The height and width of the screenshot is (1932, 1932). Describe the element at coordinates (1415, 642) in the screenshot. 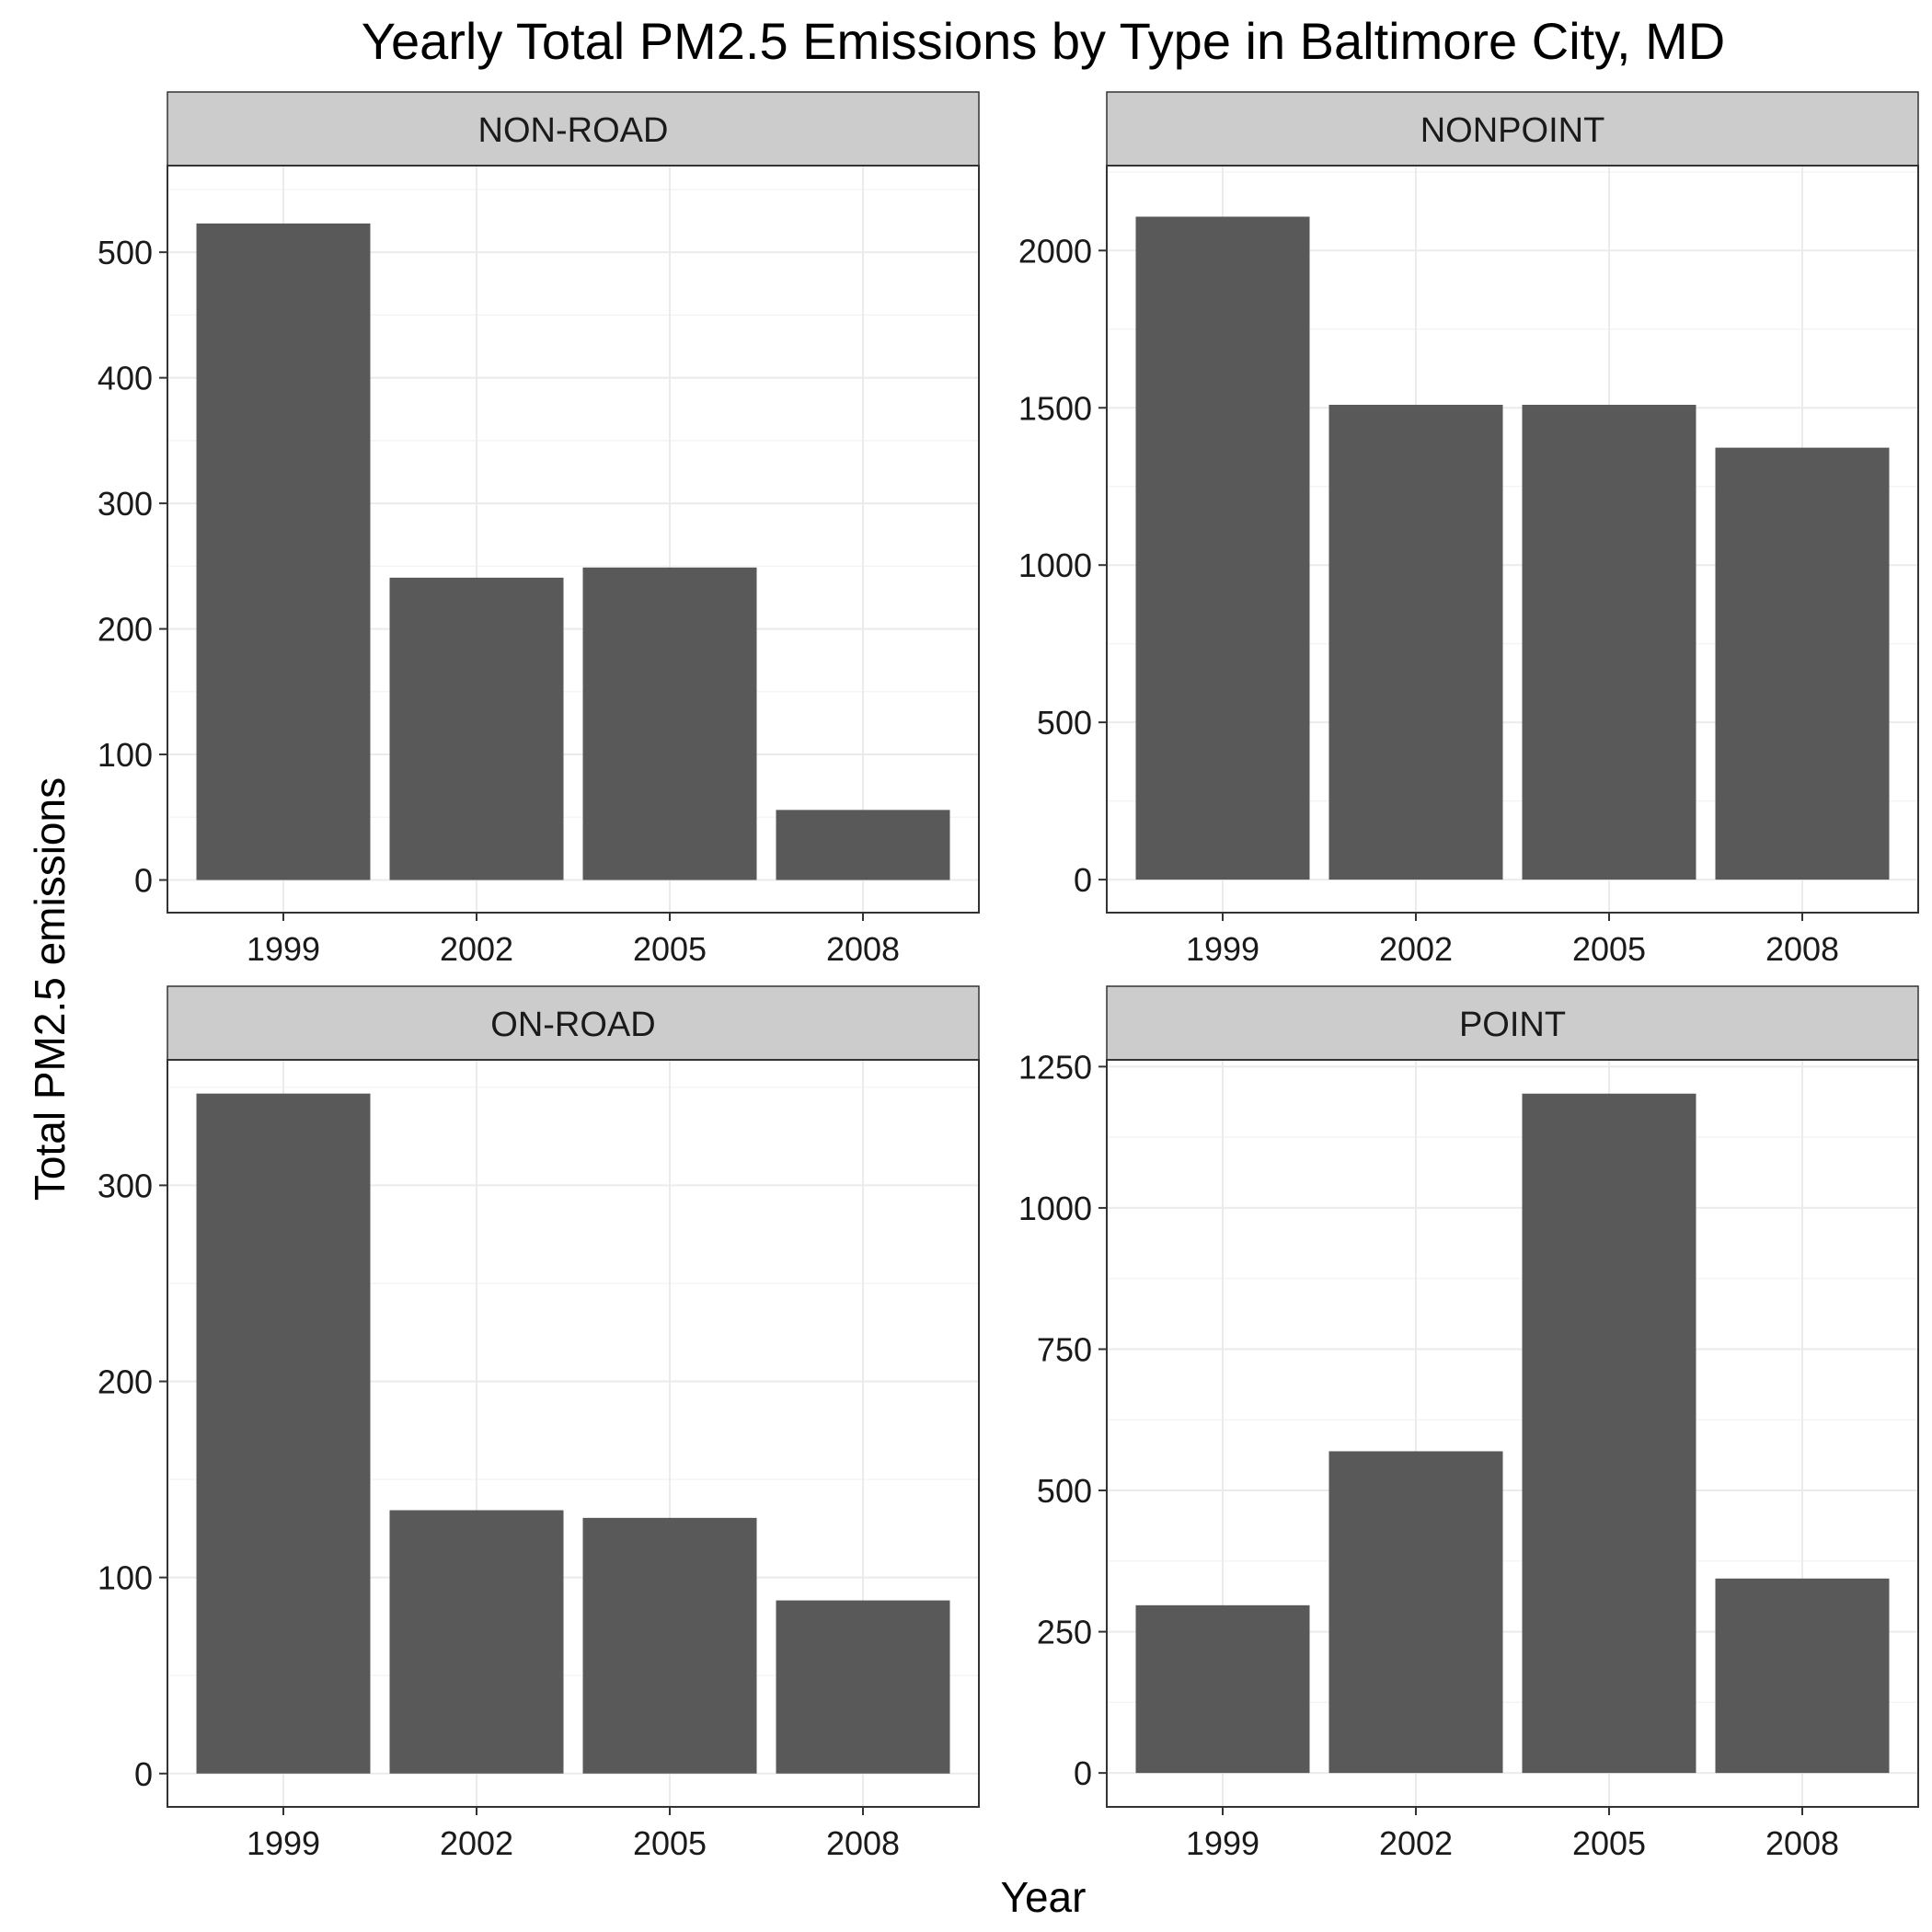

I see `bar-nonpoint-2002` at that location.